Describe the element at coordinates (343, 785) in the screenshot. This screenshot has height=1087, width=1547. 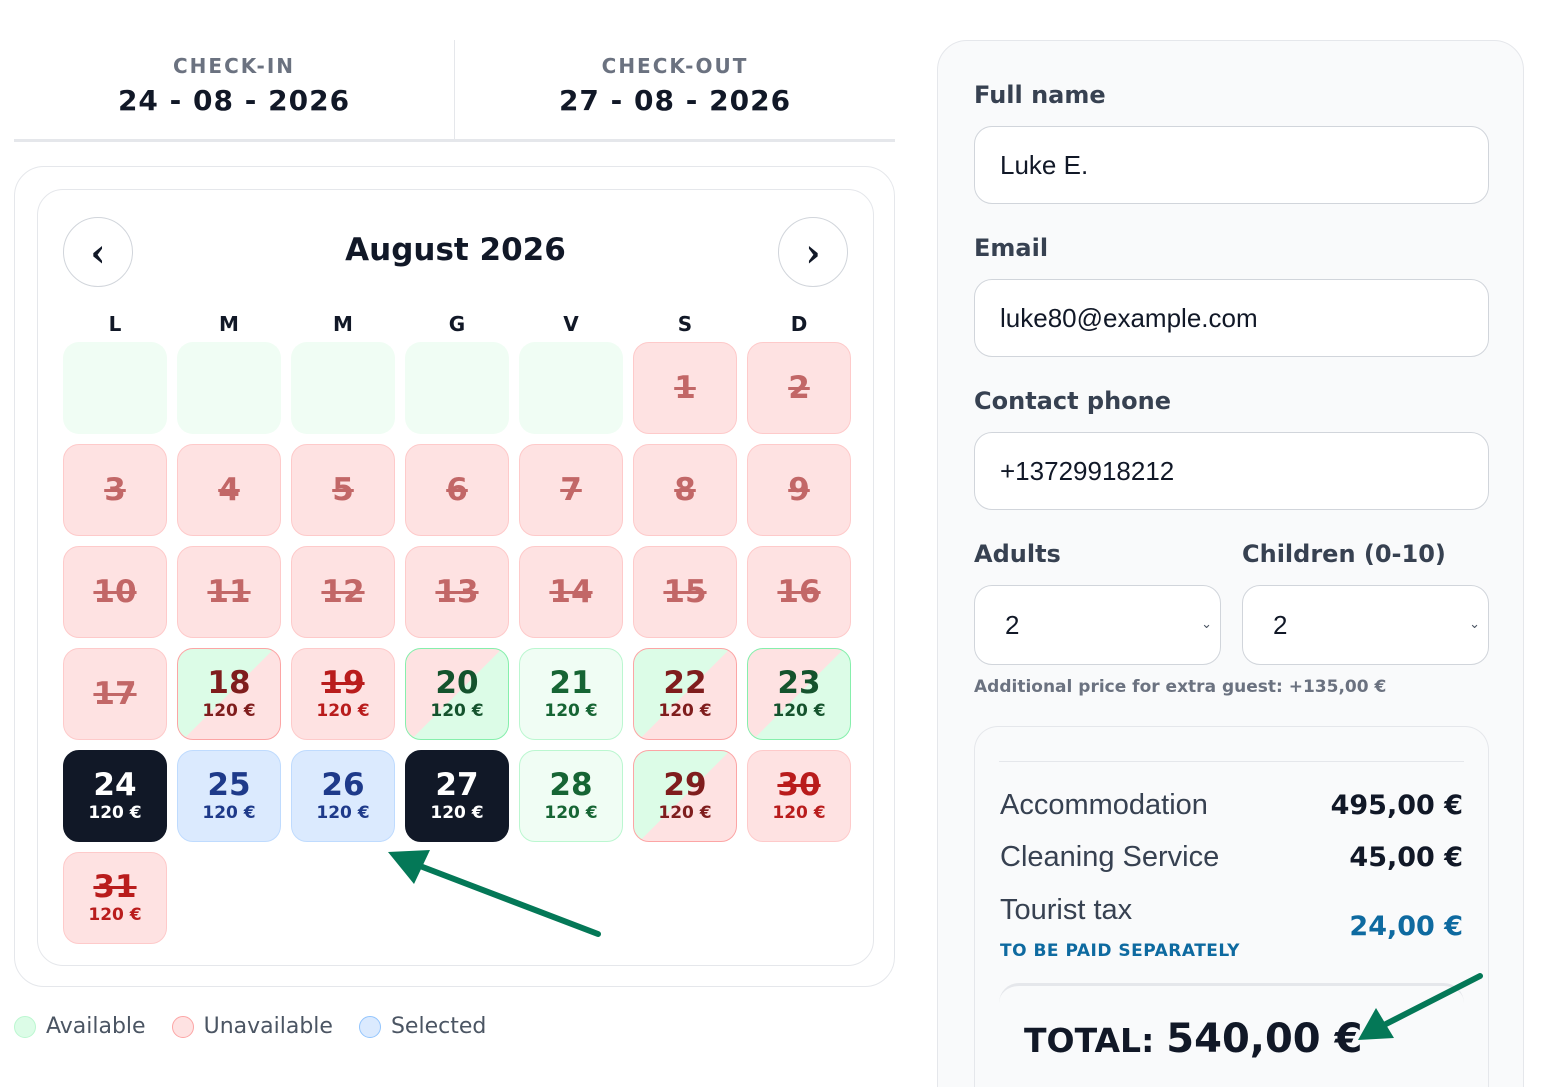
I see `day-number: 26` at that location.